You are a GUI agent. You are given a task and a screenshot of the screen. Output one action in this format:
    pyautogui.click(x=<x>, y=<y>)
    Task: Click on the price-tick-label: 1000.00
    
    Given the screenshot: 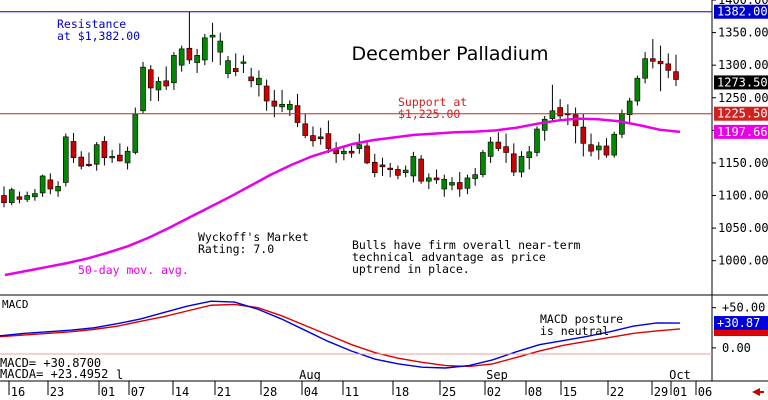 What is the action you would take?
    pyautogui.click(x=743, y=261)
    